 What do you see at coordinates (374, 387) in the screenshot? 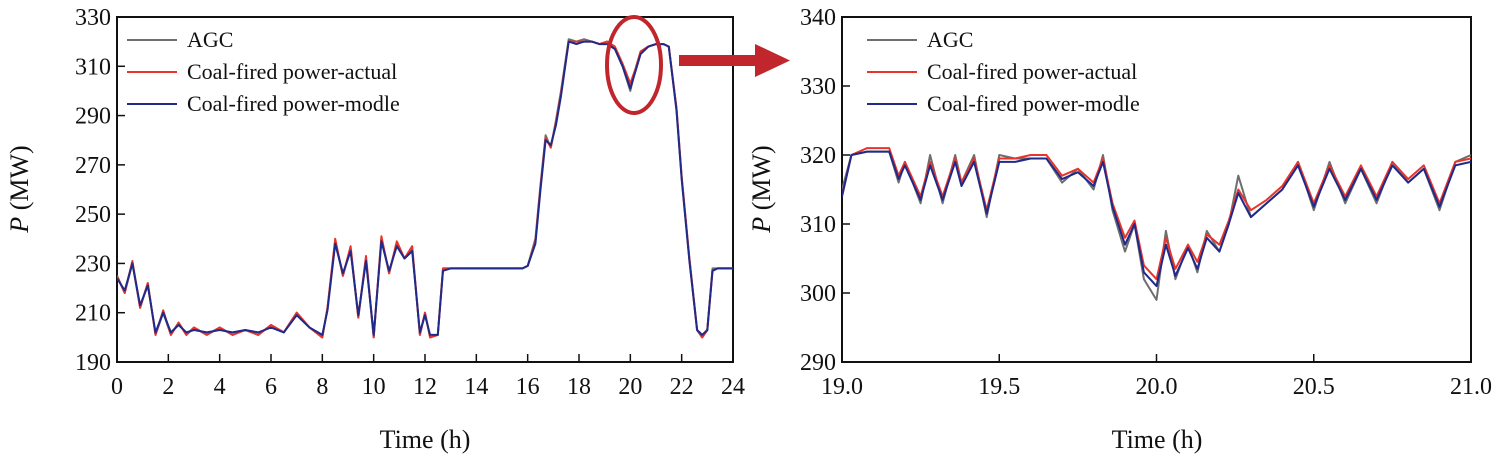
I see `x-tick-label: 10` at bounding box center [374, 387].